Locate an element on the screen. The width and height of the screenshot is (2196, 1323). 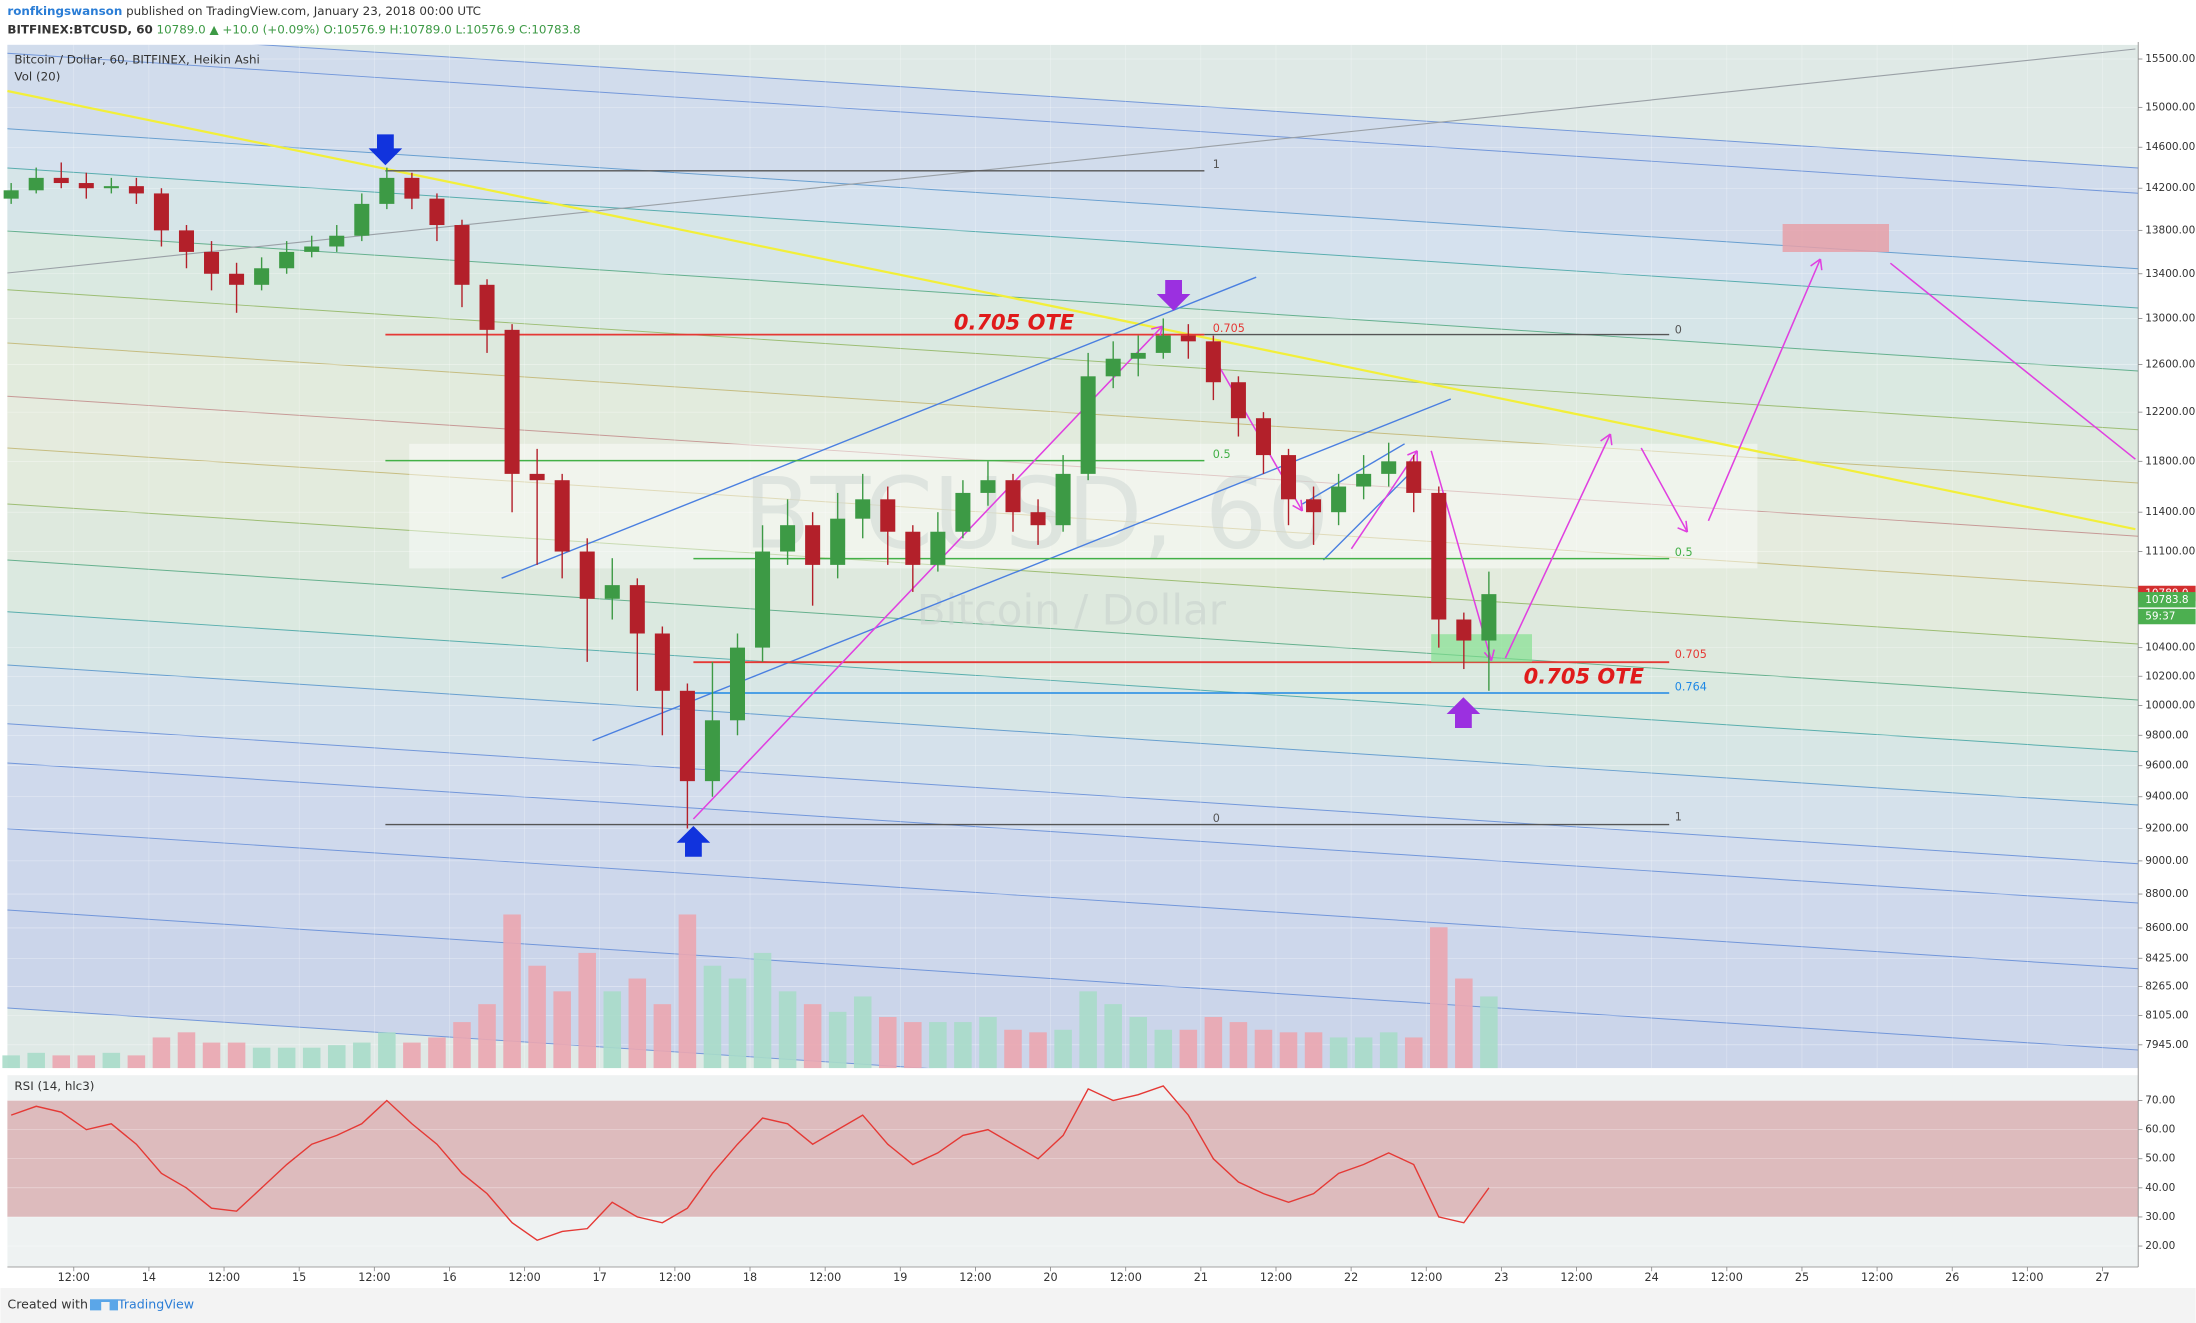
countdown: 59:37 is located at coordinates (2160, 617).